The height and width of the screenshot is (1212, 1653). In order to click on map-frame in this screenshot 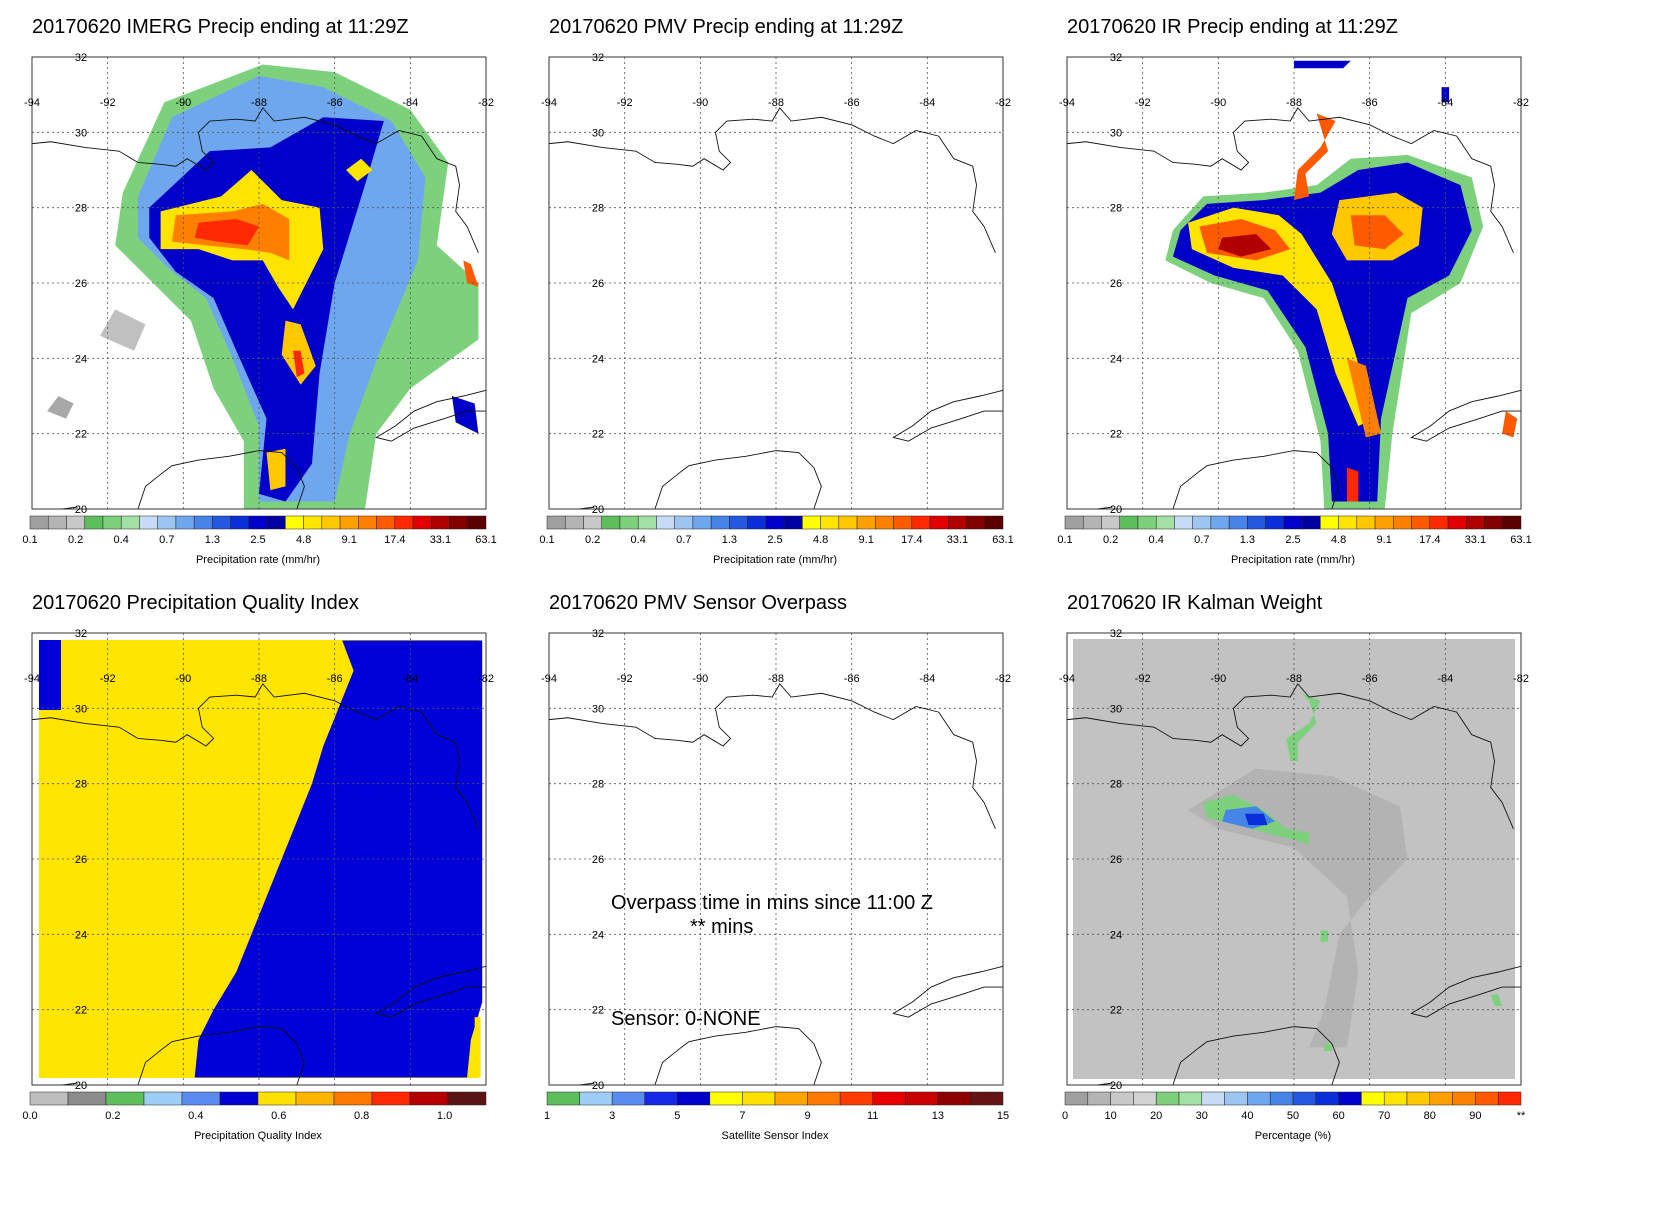, I will do `click(1294, 283)`.